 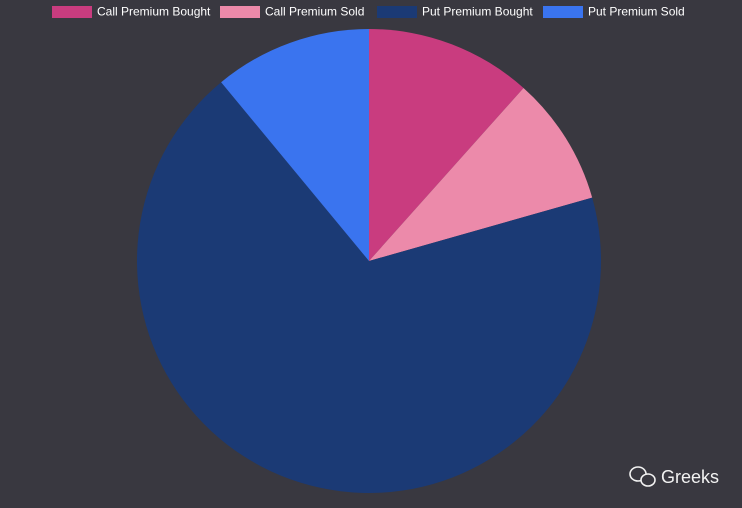 I want to click on legend-label: Put Premium Bought, so click(x=477, y=12).